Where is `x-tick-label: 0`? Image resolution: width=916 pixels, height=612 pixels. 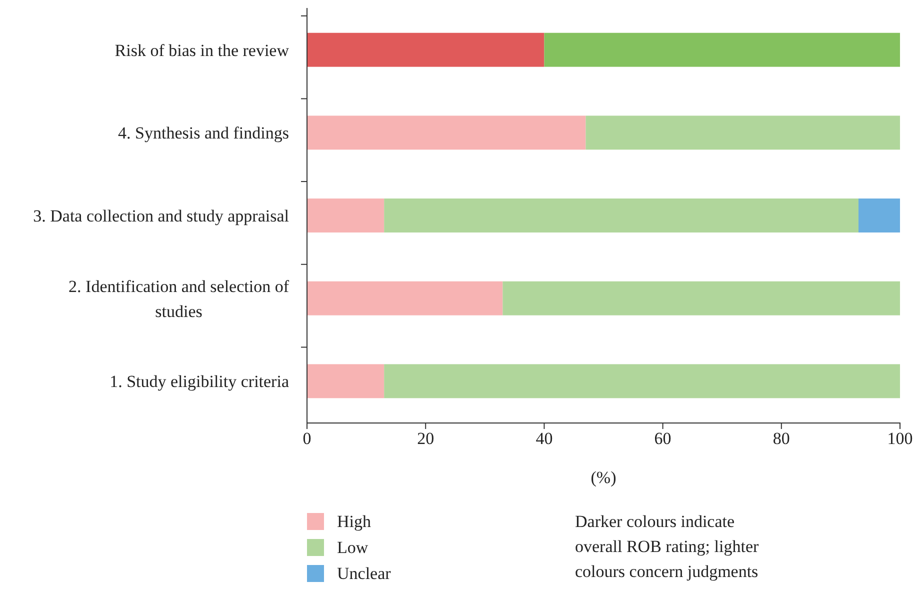 x-tick-label: 0 is located at coordinates (307, 438).